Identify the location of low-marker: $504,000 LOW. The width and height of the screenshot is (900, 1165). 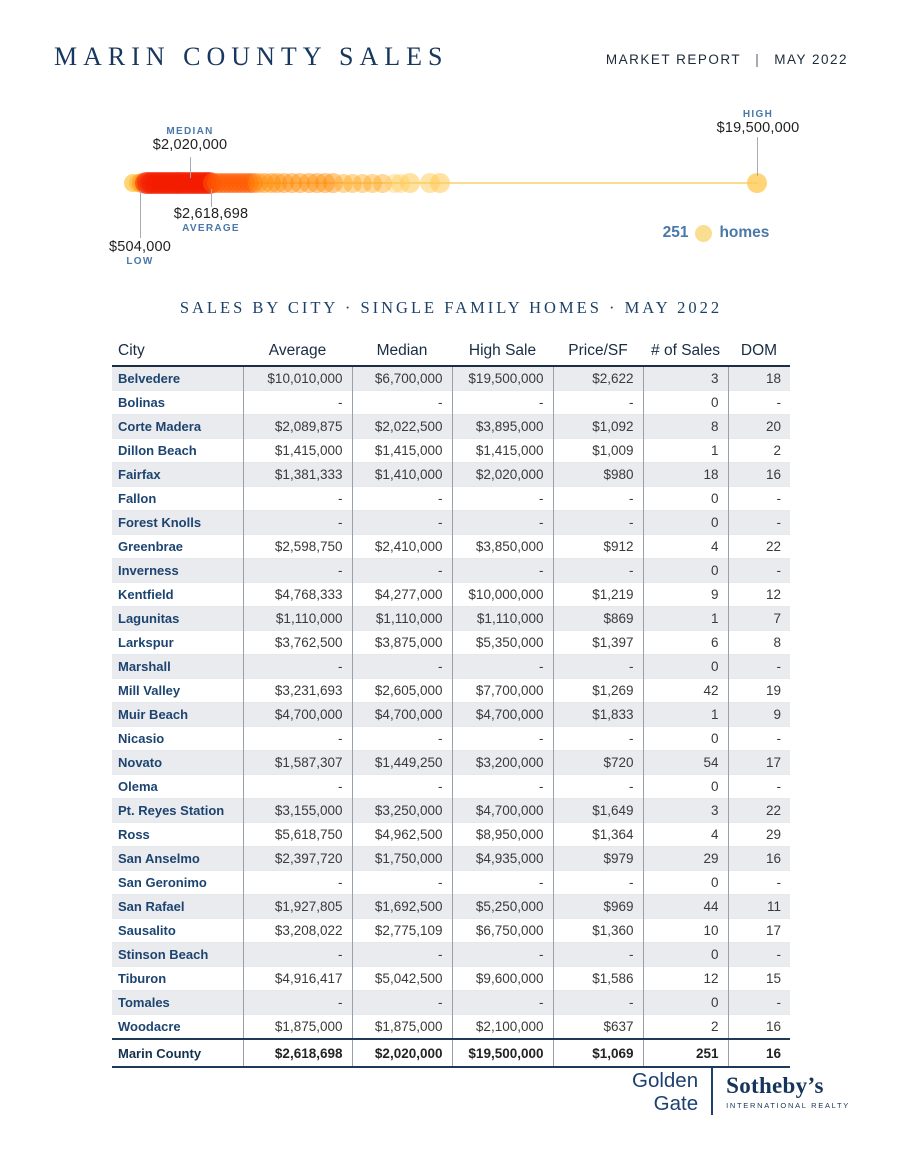
(140, 253).